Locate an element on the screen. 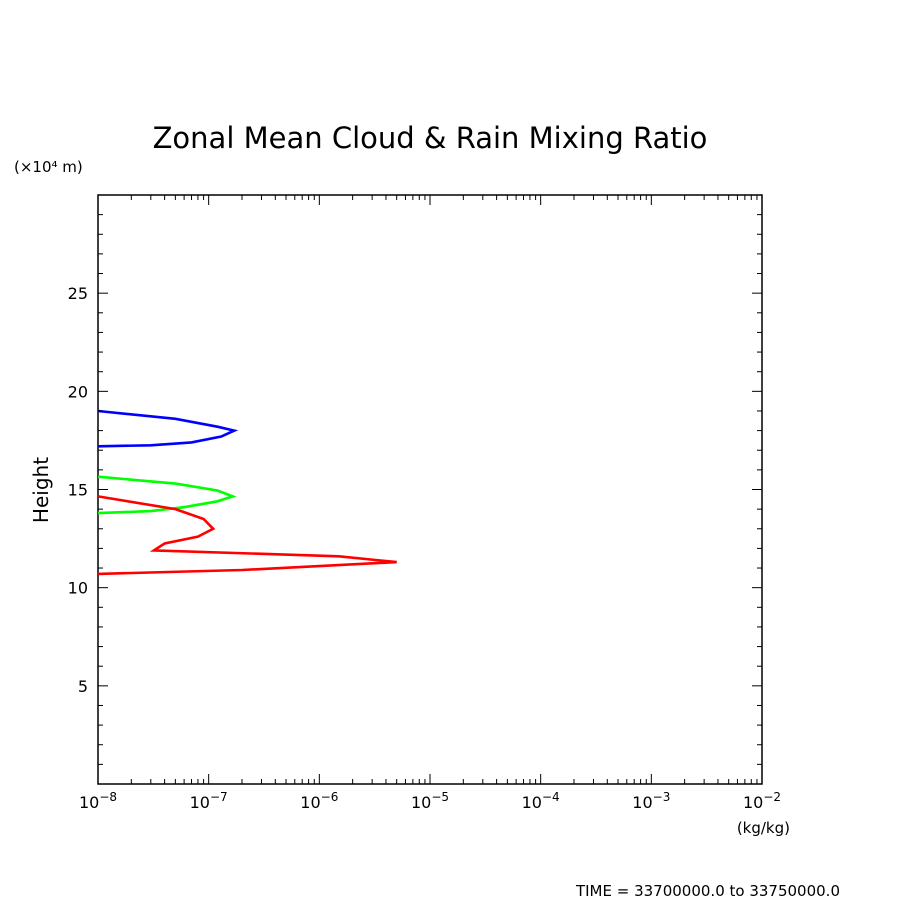 The image size is (904, 904). y-tick-label: 25 is located at coordinates (78, 293).